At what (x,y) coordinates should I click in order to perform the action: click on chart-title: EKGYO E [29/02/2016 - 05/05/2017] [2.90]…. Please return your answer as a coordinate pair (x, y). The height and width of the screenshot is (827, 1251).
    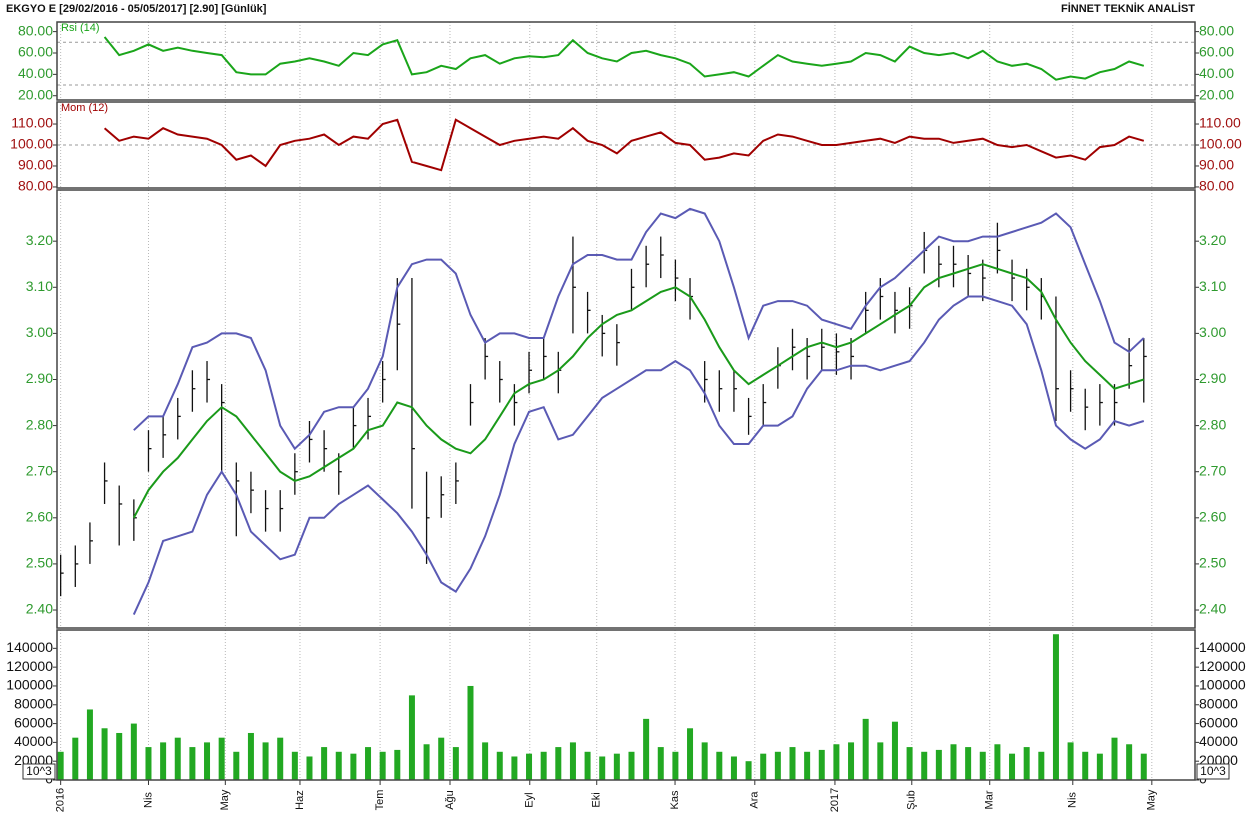
    Looking at the image, I should click on (136, 9).